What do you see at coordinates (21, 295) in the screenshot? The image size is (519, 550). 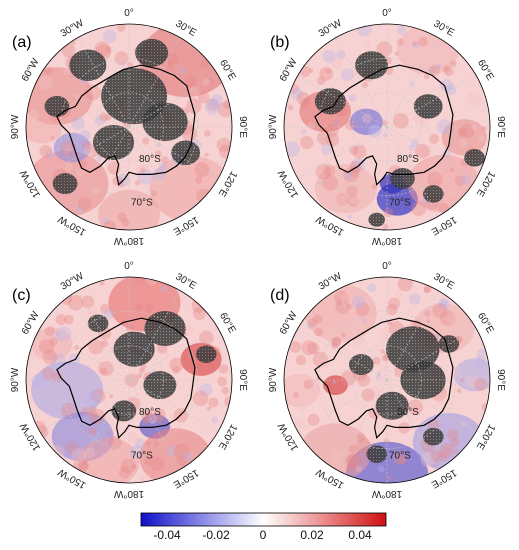 I see `panel-label: (c)` at bounding box center [21, 295].